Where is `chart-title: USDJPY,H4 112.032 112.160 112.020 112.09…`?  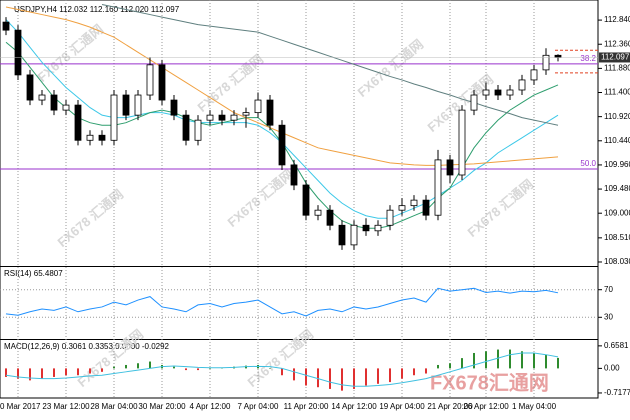 chart-title: USDJPY,H4 112.032 112.160 112.020 112.09… is located at coordinates (97, 9).